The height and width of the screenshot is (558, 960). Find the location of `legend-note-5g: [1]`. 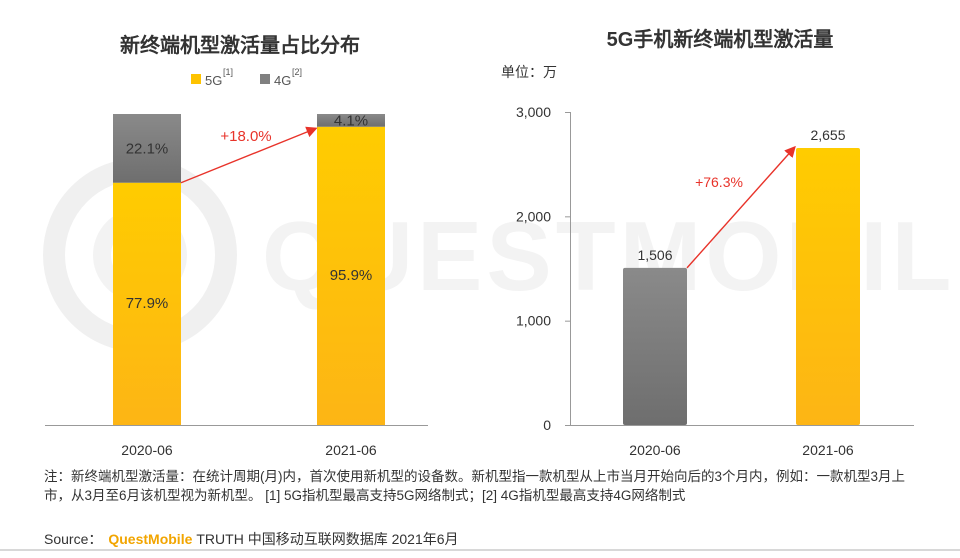

legend-note-5g: [1] is located at coordinates (228, 72).